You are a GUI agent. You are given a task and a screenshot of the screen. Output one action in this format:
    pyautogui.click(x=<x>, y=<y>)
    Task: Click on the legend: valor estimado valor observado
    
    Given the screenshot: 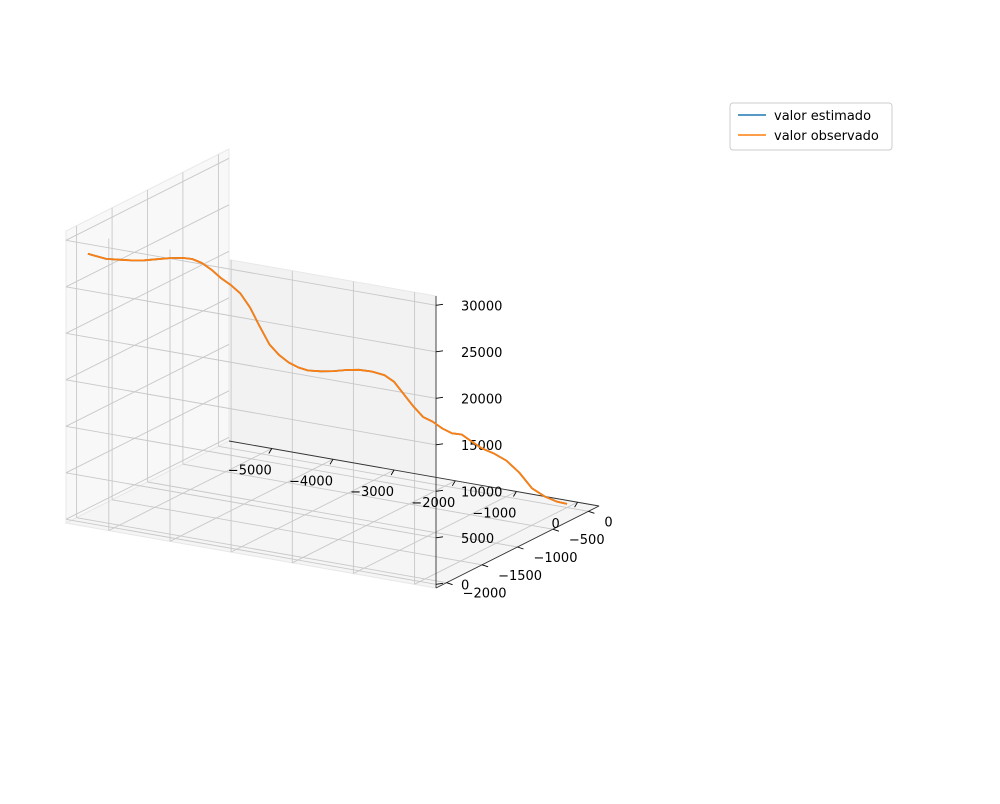 What is the action you would take?
    pyautogui.click(x=811, y=126)
    